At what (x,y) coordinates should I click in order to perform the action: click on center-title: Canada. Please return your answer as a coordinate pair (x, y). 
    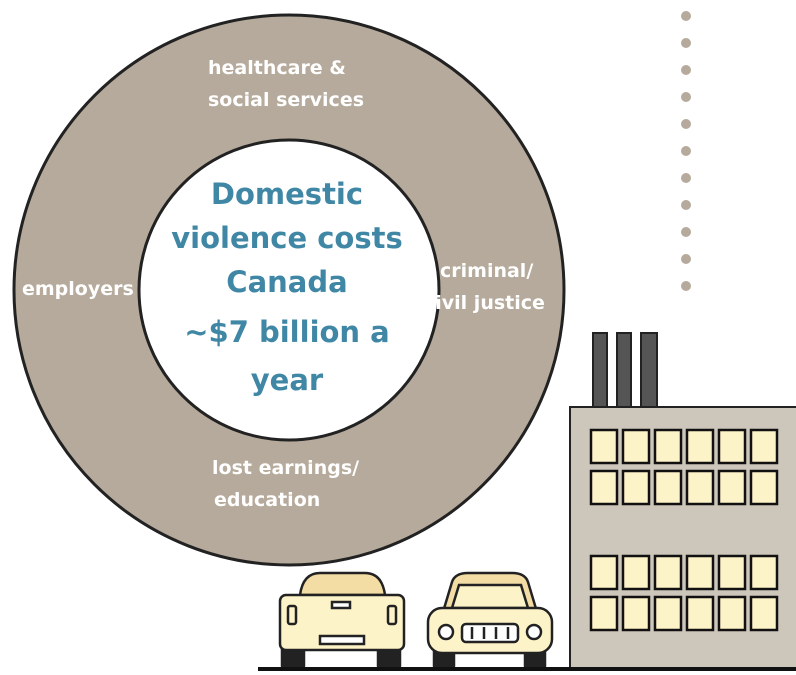
    Looking at the image, I should click on (286, 282).